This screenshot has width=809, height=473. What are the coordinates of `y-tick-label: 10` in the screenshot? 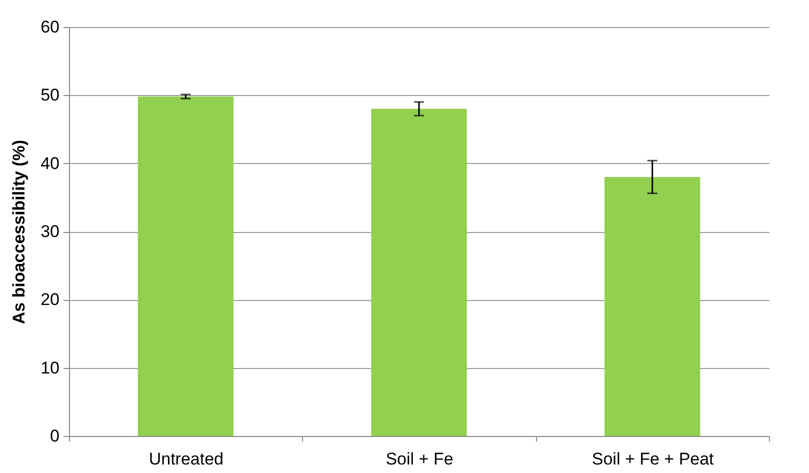 It's located at (50, 368).